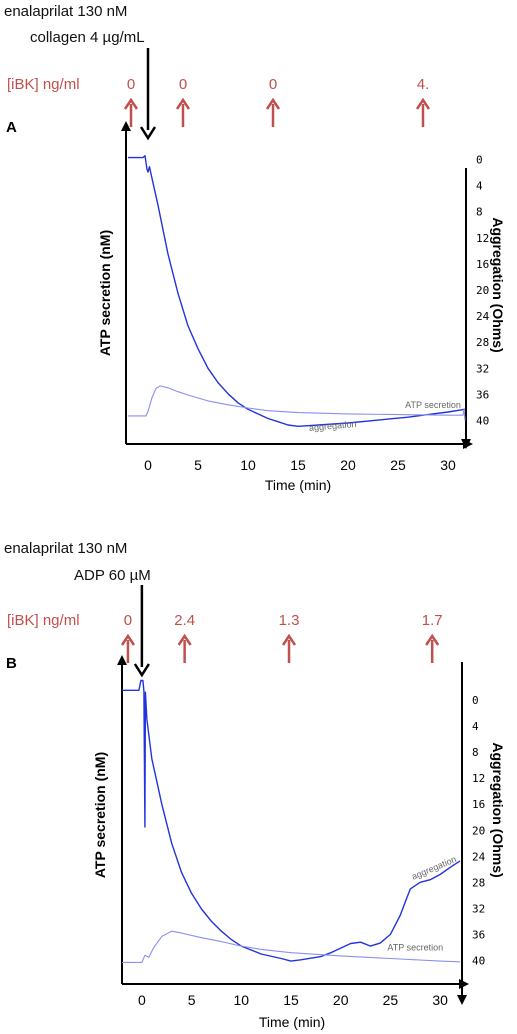  Describe the element at coordinates (432, 620) in the screenshot. I see `panel-b-ibk-value: 1.7` at that location.